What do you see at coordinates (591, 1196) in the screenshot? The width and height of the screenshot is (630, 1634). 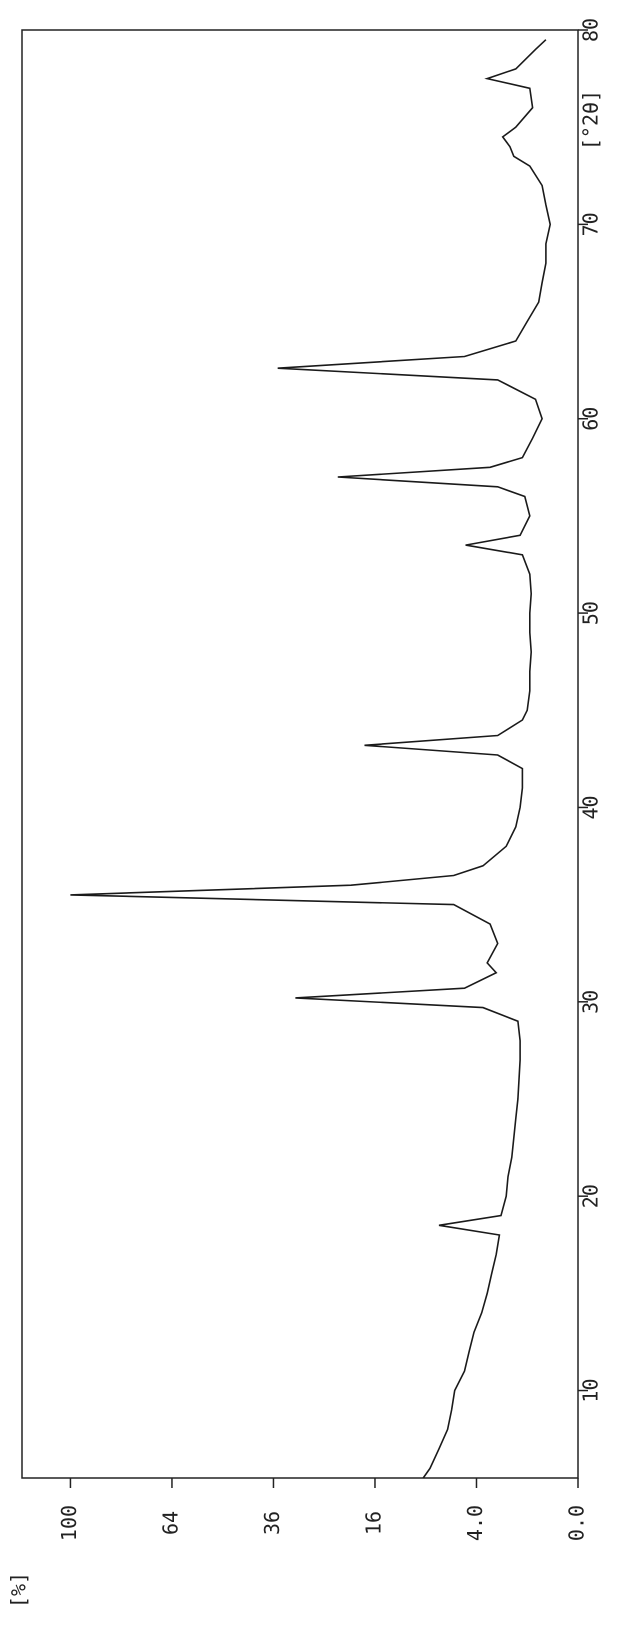 I see `x-tick-label: 20` at bounding box center [591, 1196].